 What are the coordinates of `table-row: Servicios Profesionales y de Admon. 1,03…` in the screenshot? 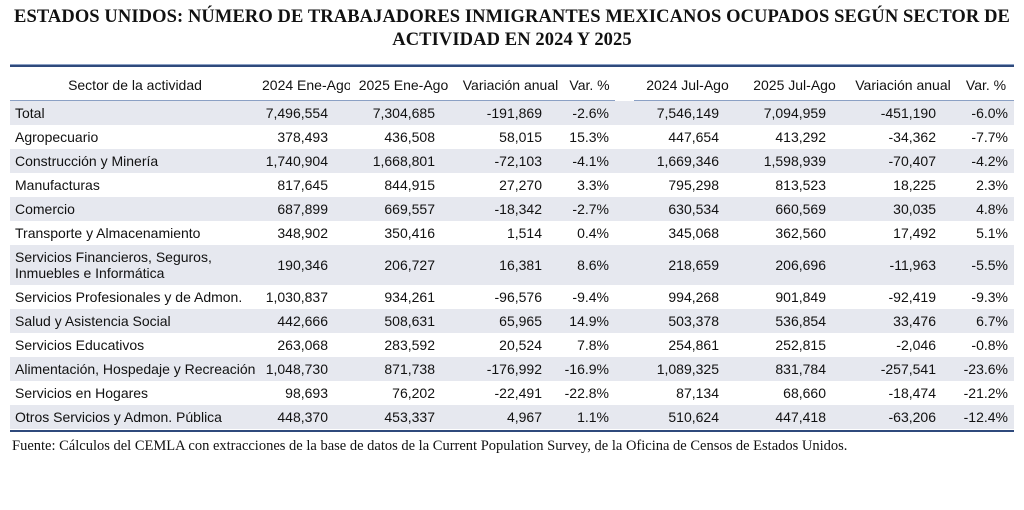 It's located at (512, 297).